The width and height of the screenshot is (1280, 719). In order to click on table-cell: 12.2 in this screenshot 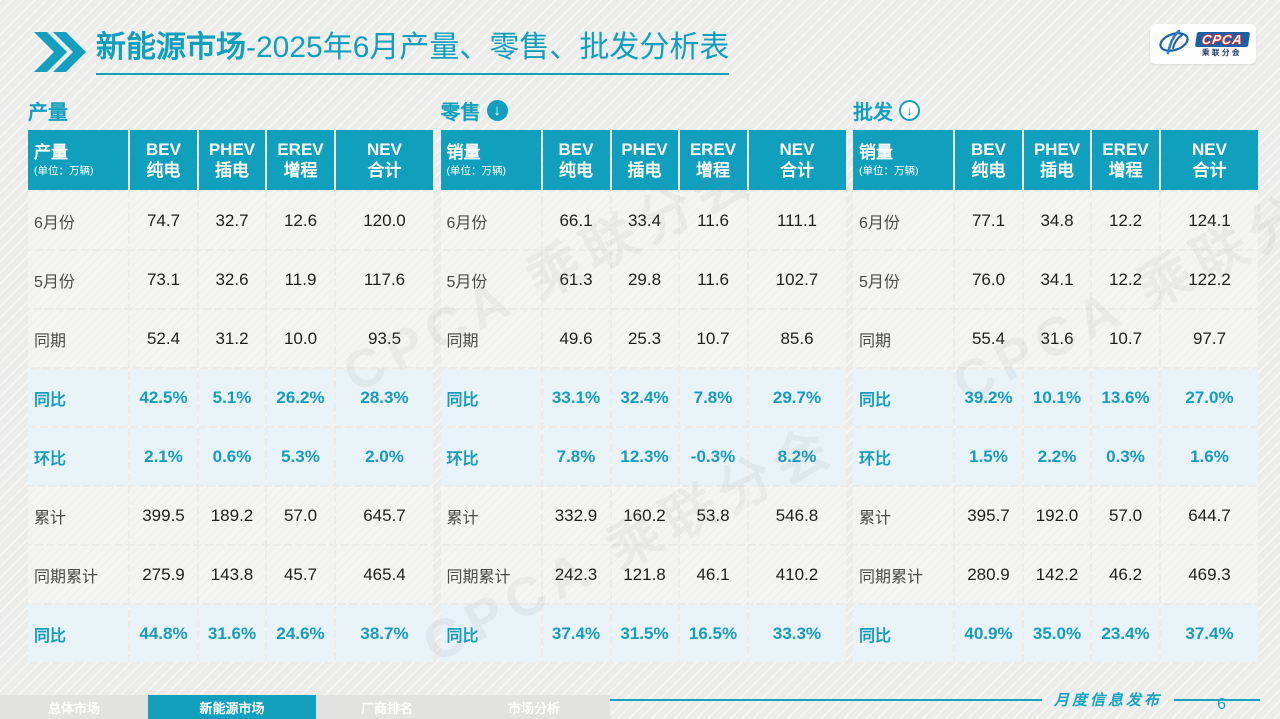, I will do `click(1125, 279)`.